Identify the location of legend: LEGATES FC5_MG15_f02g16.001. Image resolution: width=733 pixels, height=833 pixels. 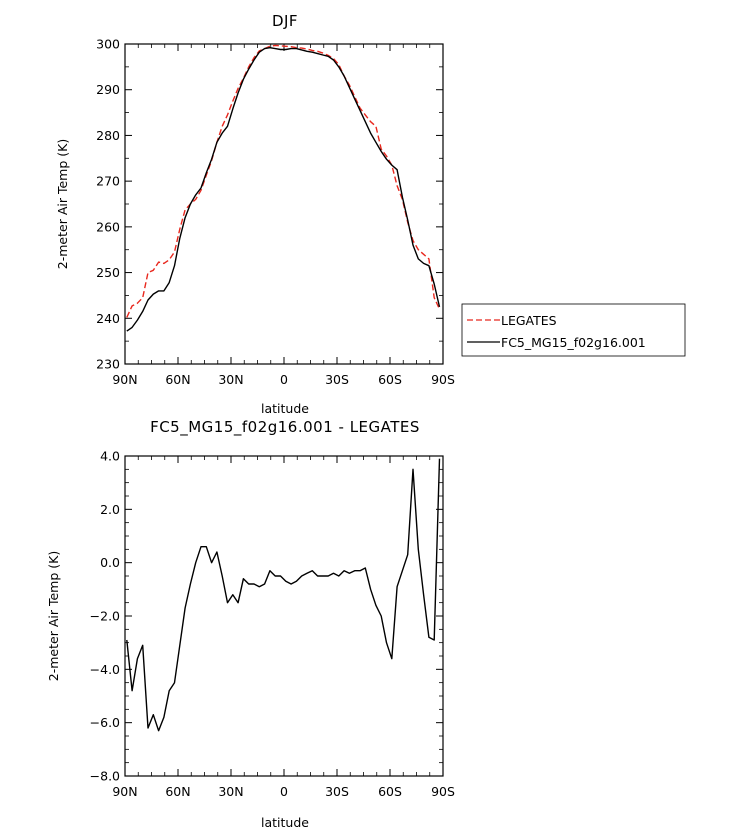
(573, 330).